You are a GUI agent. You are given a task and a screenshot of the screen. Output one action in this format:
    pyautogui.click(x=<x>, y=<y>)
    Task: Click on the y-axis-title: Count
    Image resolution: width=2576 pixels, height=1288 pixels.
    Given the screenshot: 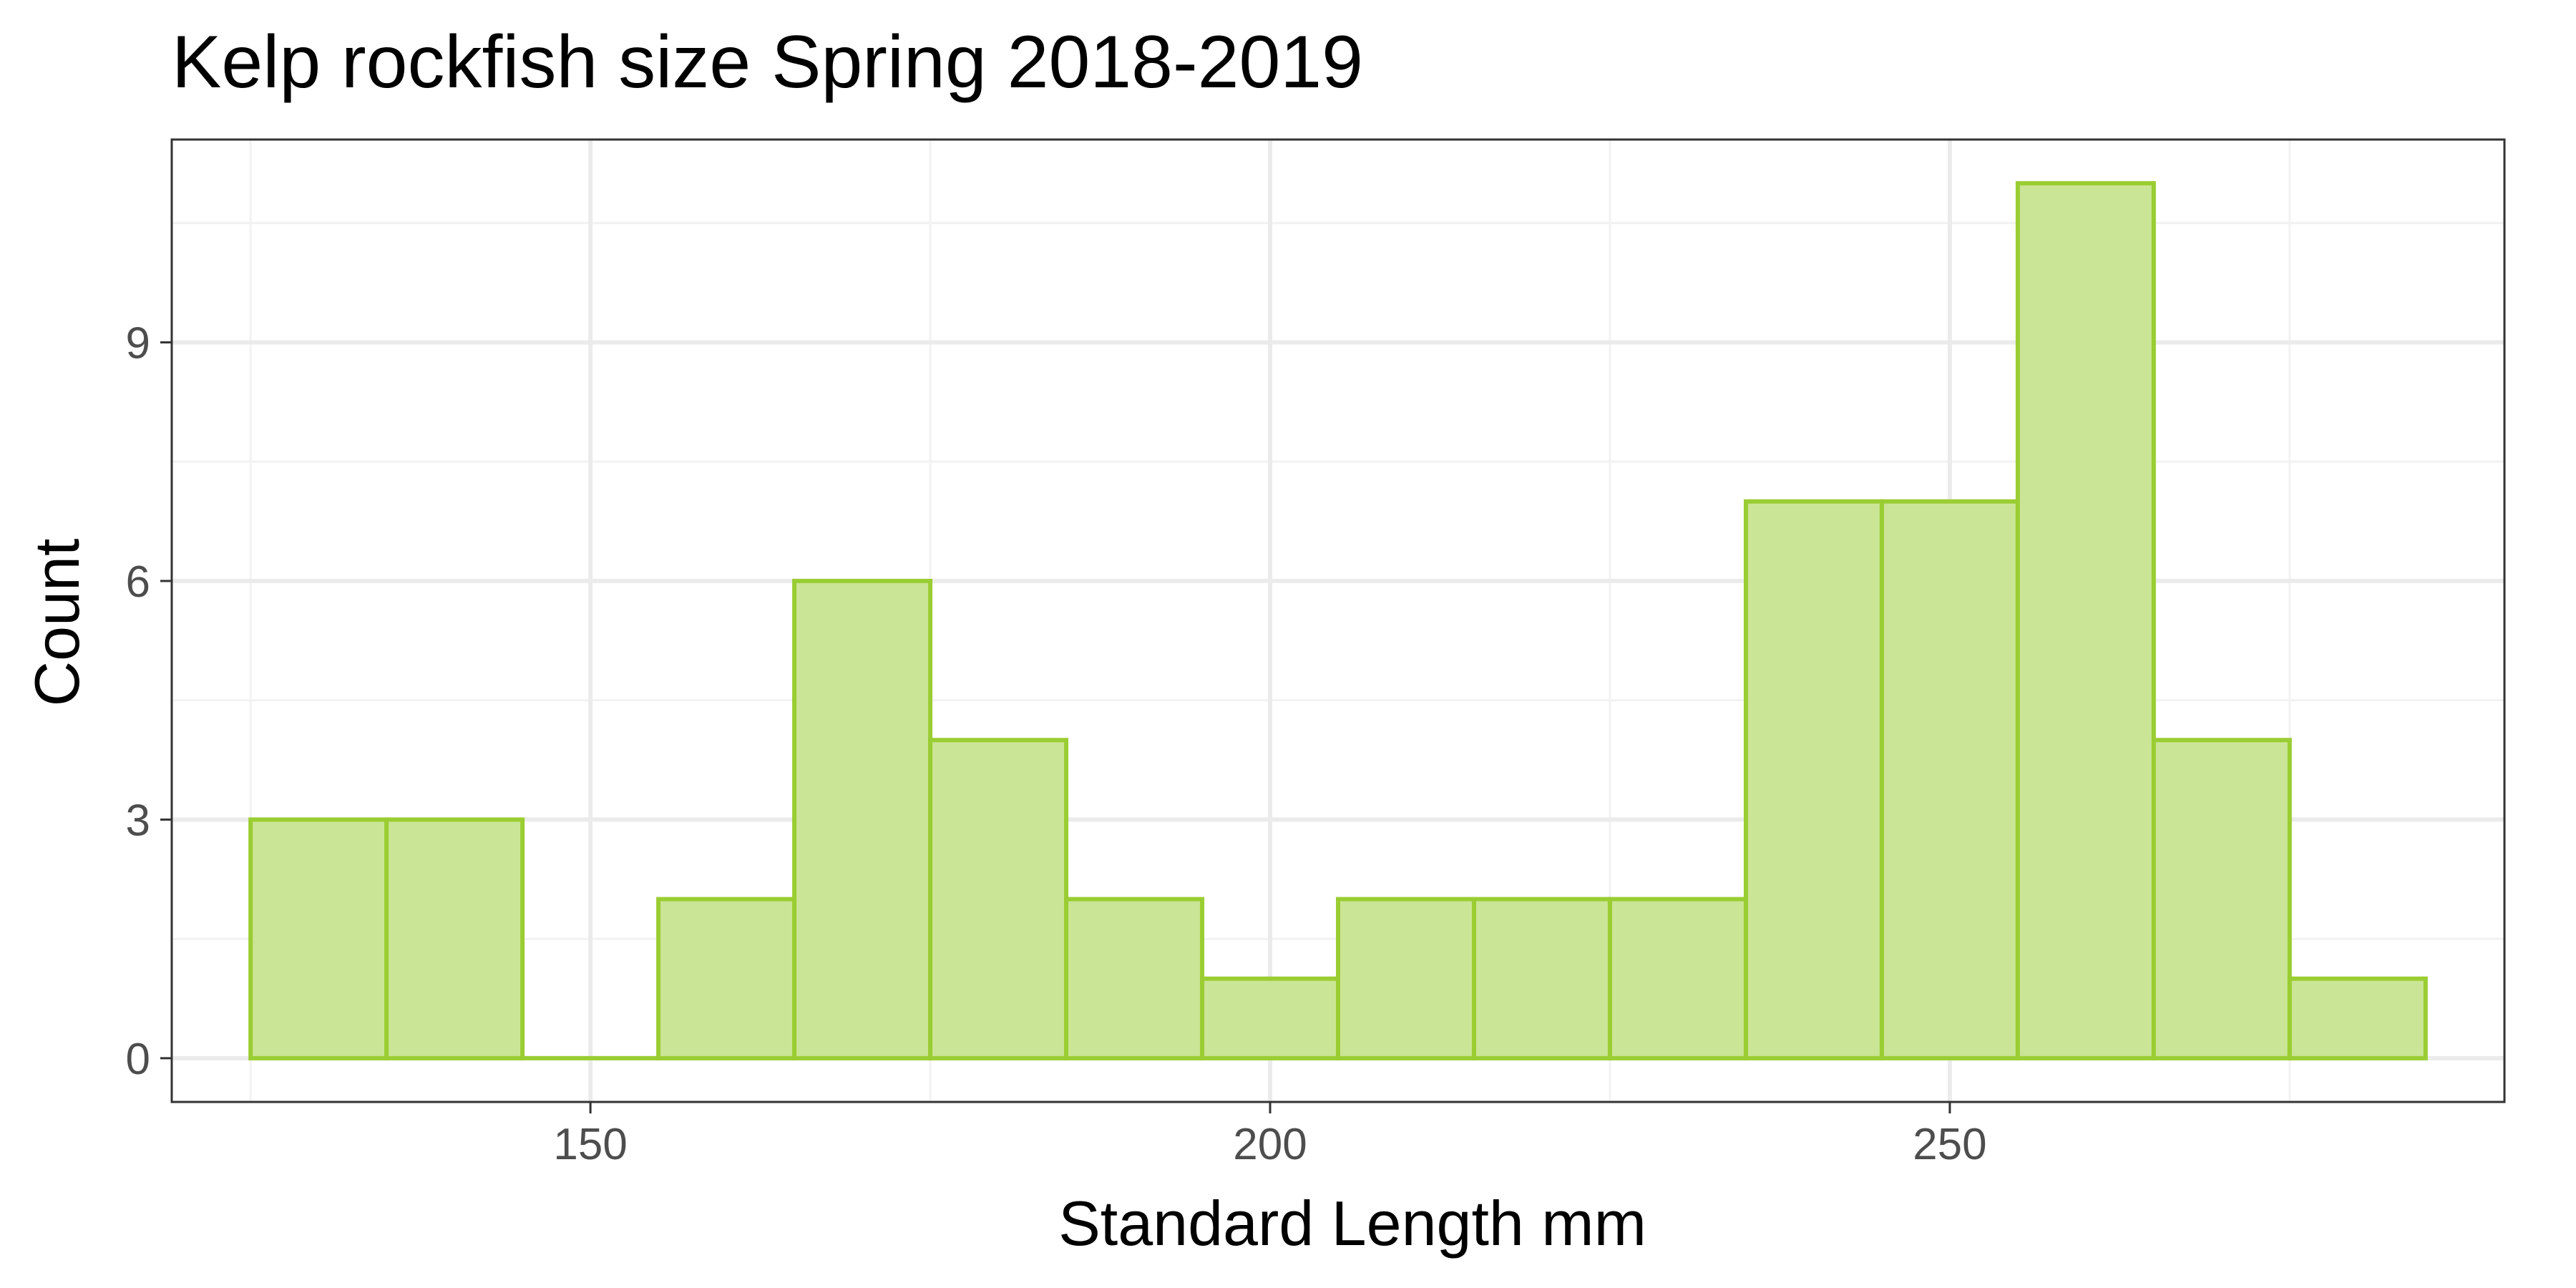 What is the action you would take?
    pyautogui.click(x=56, y=623)
    